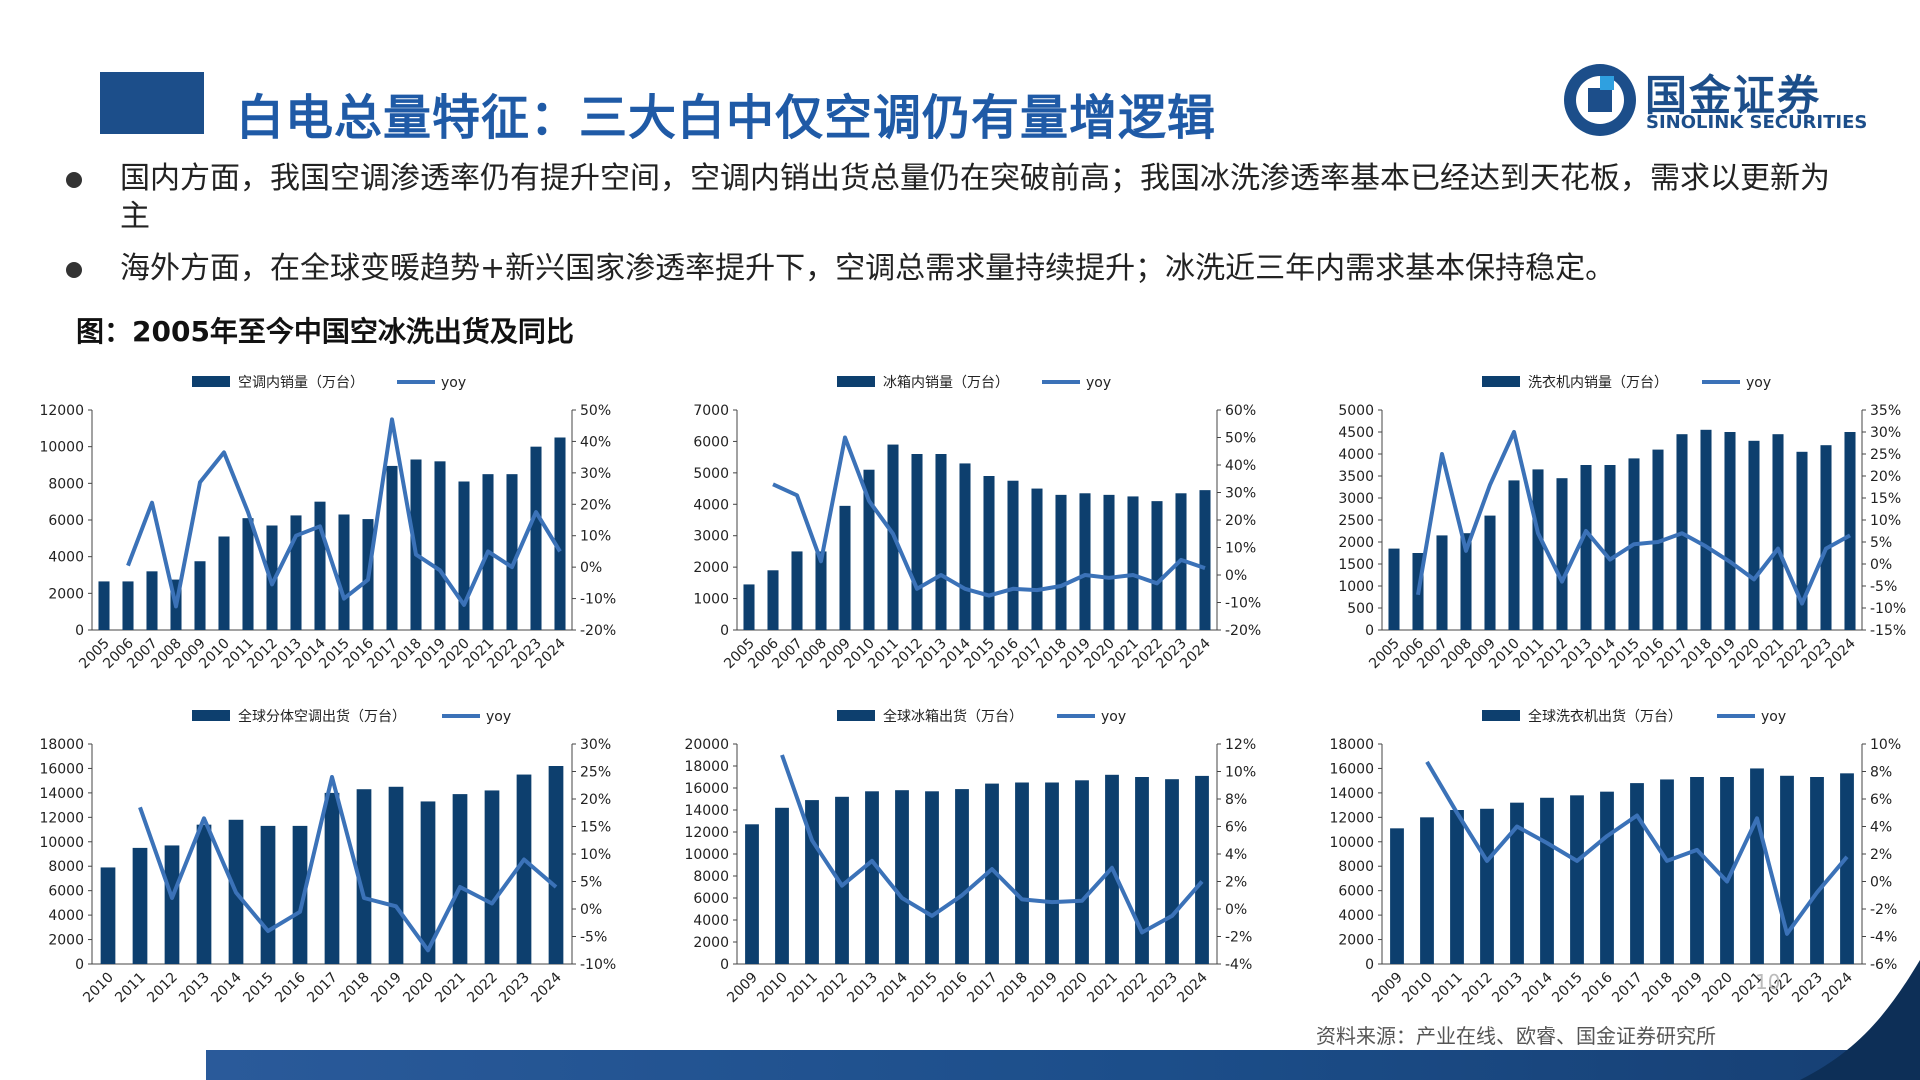 The image size is (1920, 1080). Describe the element at coordinates (1605, 716) in the screenshot. I see `legend-label-bars: 全球洗衣机出货（万台）` at that location.